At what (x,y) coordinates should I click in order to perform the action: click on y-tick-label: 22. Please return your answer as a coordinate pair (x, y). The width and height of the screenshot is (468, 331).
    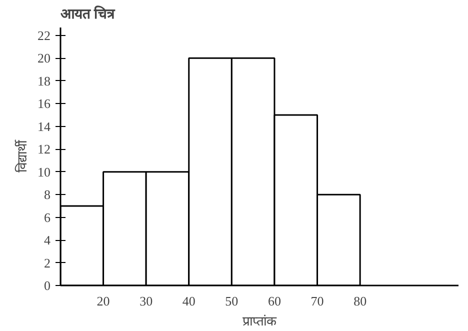
    Looking at the image, I should click on (44, 35).